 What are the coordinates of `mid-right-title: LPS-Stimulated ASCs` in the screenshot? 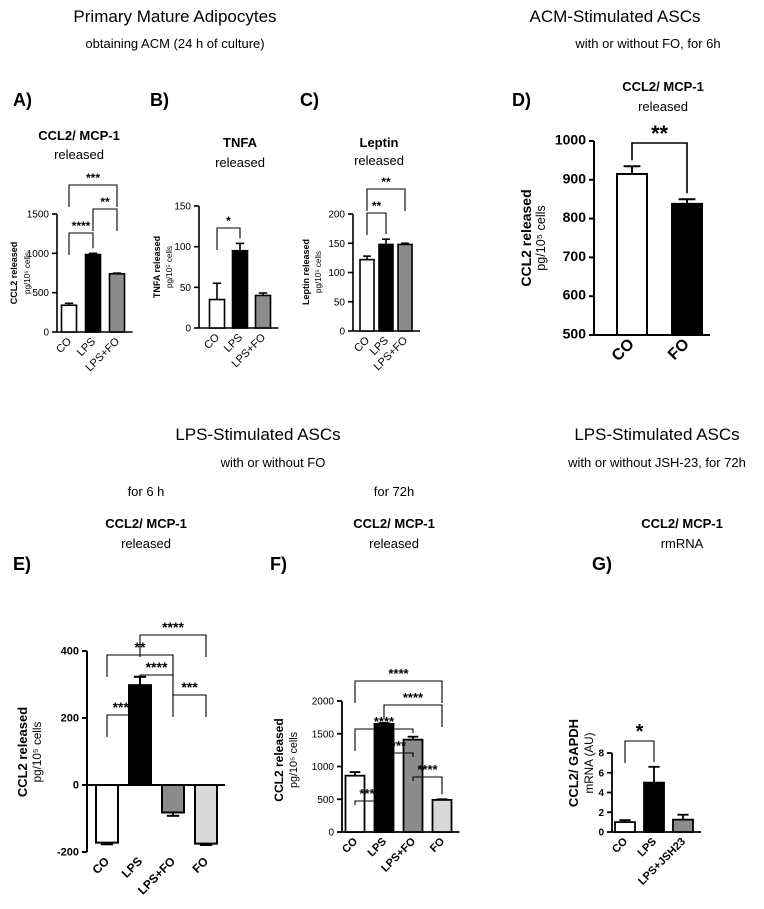 It's located at (656, 434).